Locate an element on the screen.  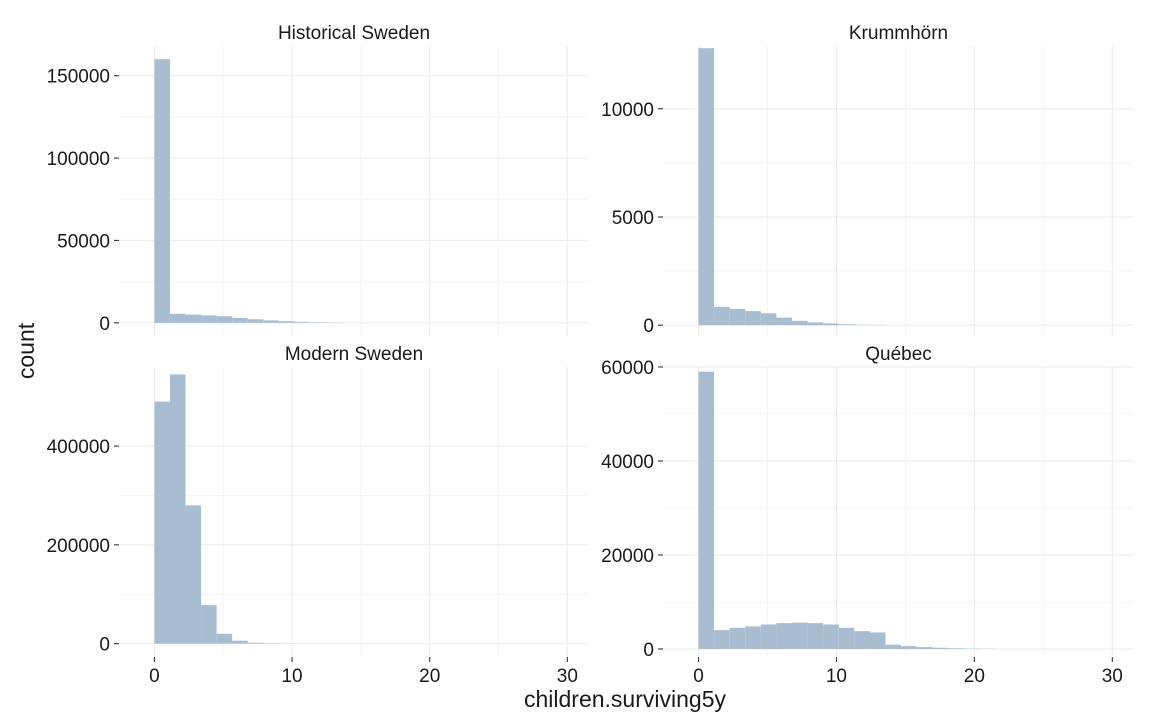
facet-title: Krummhörn is located at coordinates (898, 33).